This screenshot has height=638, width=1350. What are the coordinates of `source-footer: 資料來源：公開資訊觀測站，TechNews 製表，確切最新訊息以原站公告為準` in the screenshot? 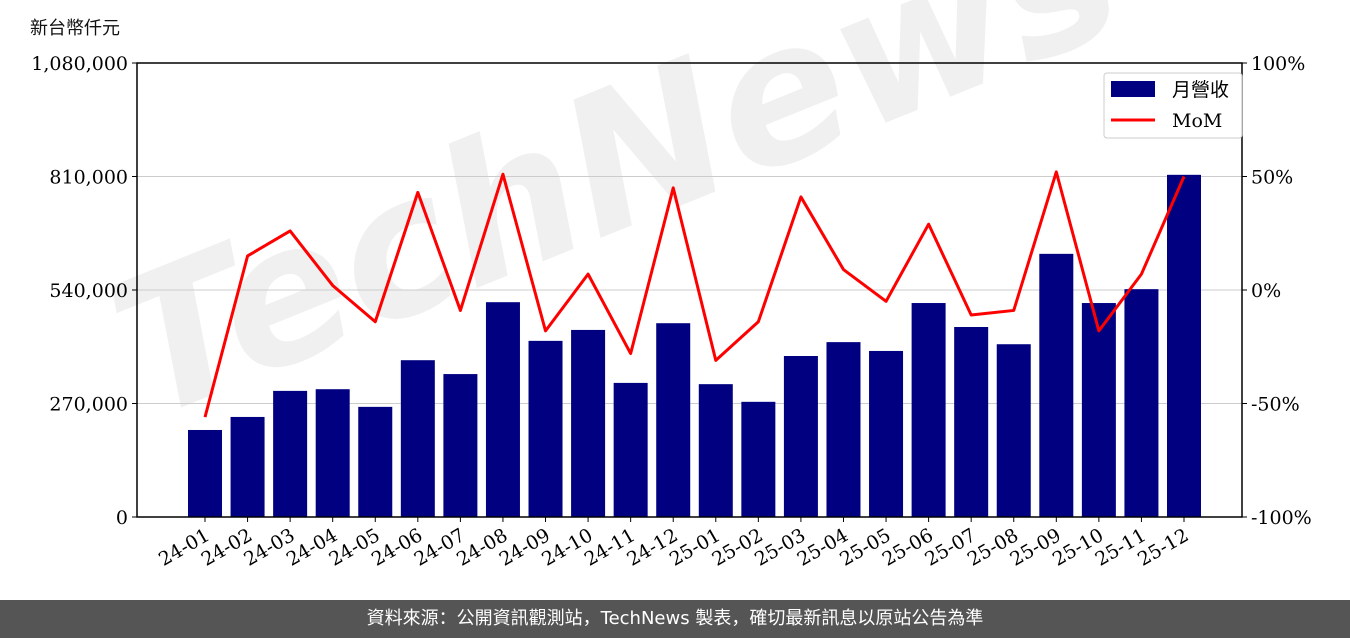 It's located at (675, 619).